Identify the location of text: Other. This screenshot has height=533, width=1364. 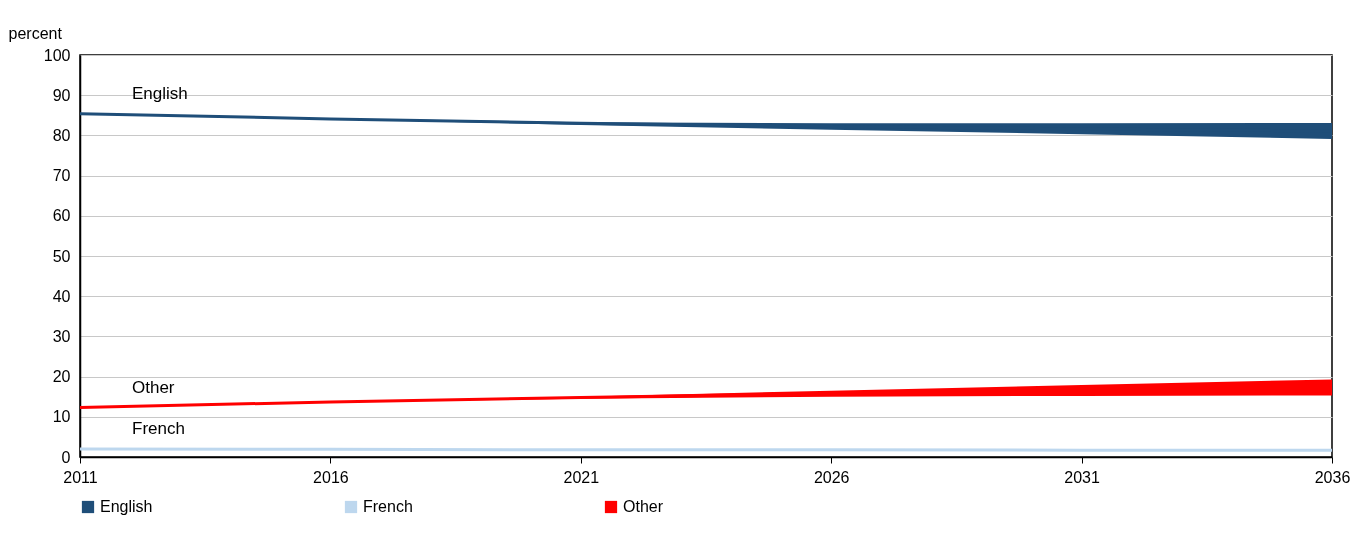
(153, 387).